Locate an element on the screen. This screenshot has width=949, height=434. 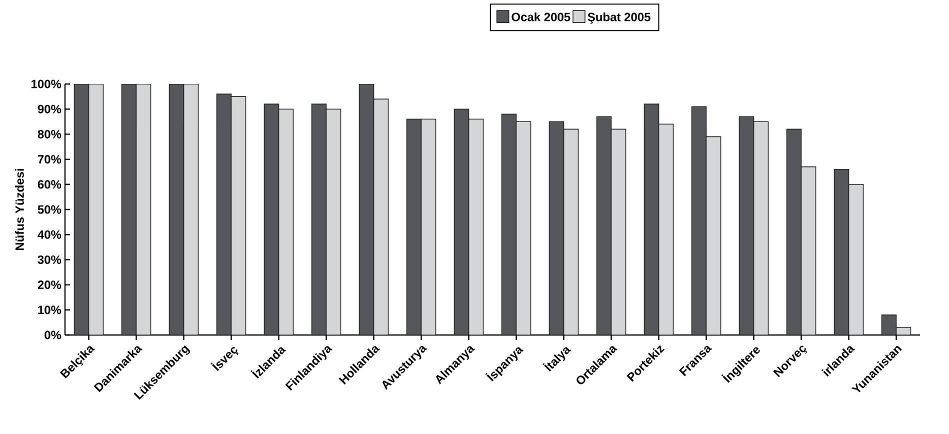
y-tick-label: 70% is located at coordinates (50, 159).